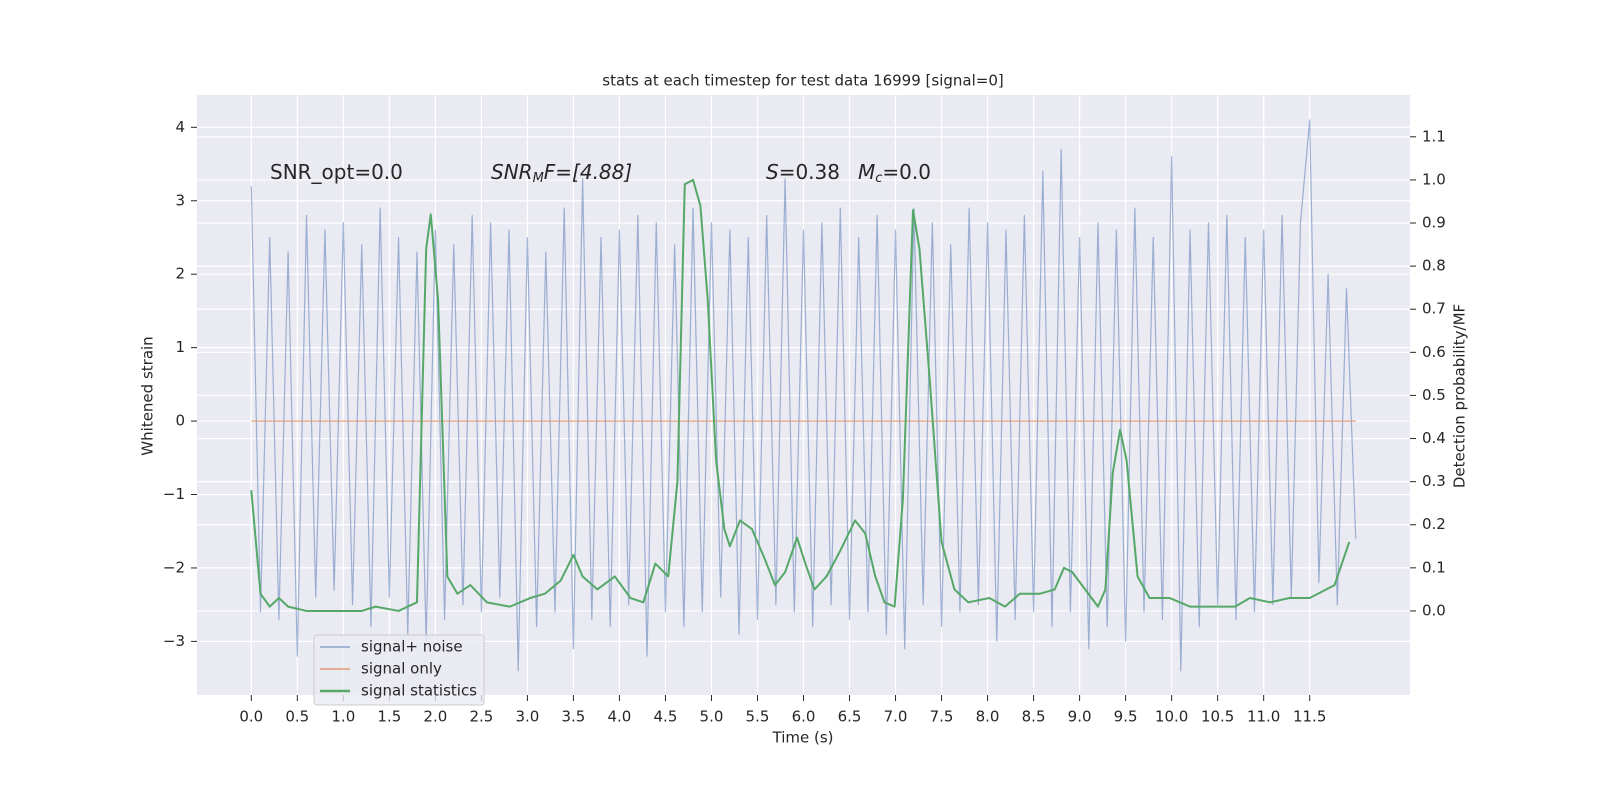 This screenshot has height=800, width=1600. I want to click on annotation: Mc=0.0, so click(894, 173).